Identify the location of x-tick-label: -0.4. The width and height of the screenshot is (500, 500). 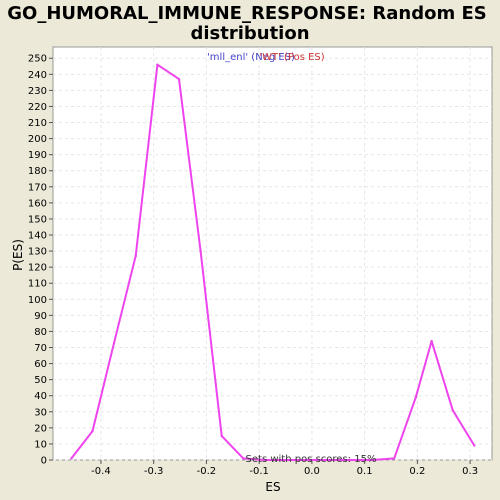
(101, 471).